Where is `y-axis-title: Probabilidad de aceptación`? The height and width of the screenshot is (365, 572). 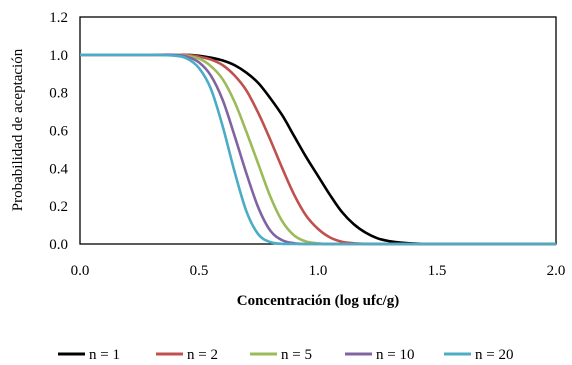
y-axis-title: Probabilidad de aceptación is located at coordinates (18, 129).